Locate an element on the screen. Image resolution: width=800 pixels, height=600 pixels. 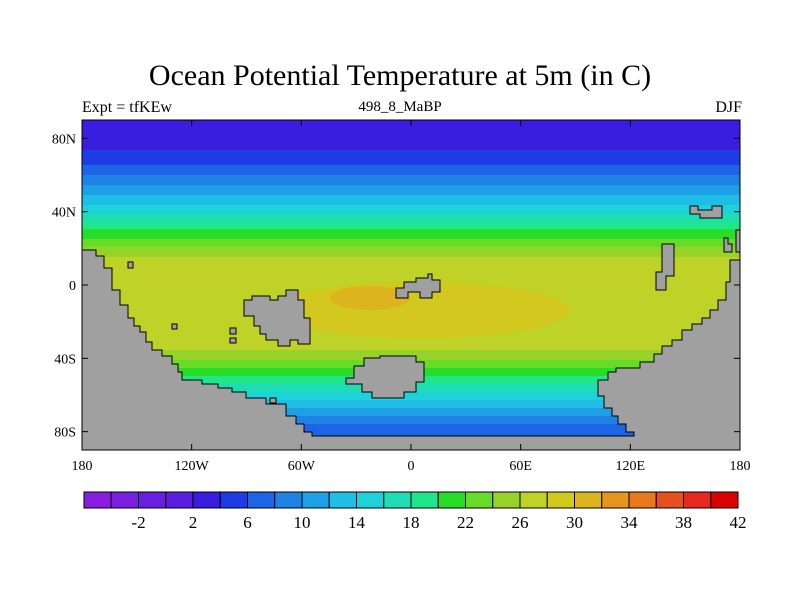
colorbar-label: 18 is located at coordinates (411, 522).